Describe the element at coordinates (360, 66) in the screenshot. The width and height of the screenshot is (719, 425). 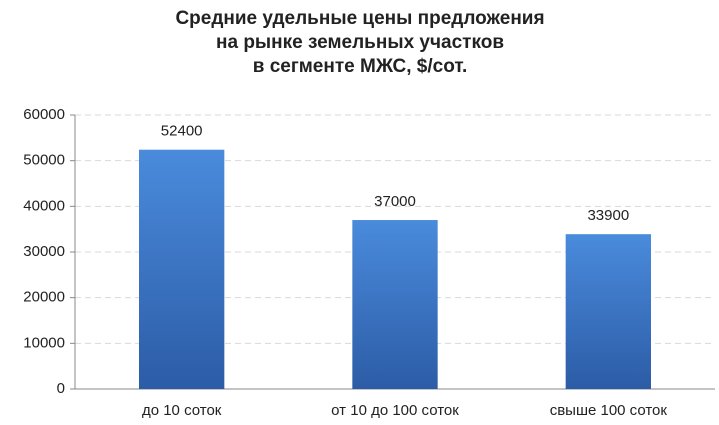
I see `chart-title-line: в сегменте МЖС, $/сот.` at that location.